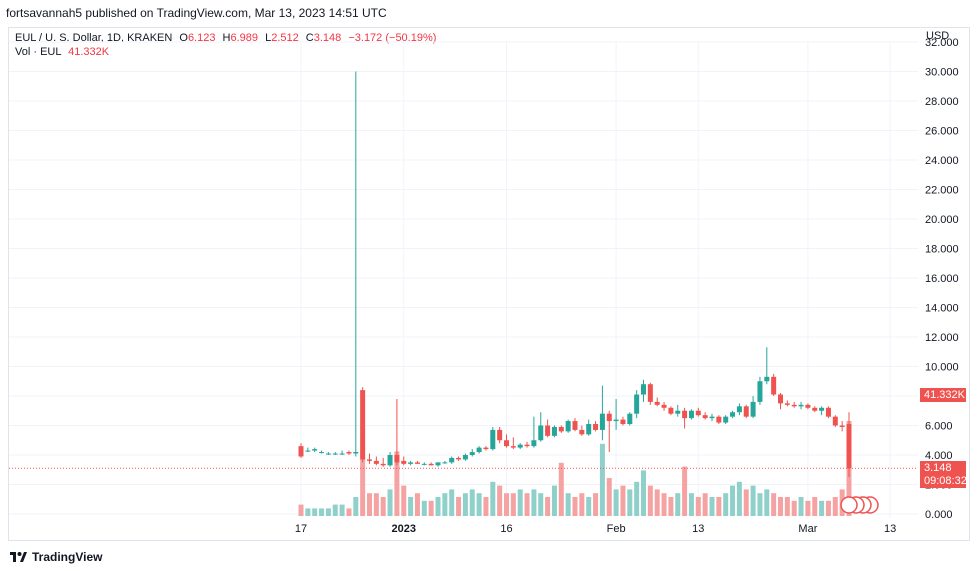 The height and width of the screenshot is (571, 980). I want to click on y-tick-label: 6.000, so click(939, 427).